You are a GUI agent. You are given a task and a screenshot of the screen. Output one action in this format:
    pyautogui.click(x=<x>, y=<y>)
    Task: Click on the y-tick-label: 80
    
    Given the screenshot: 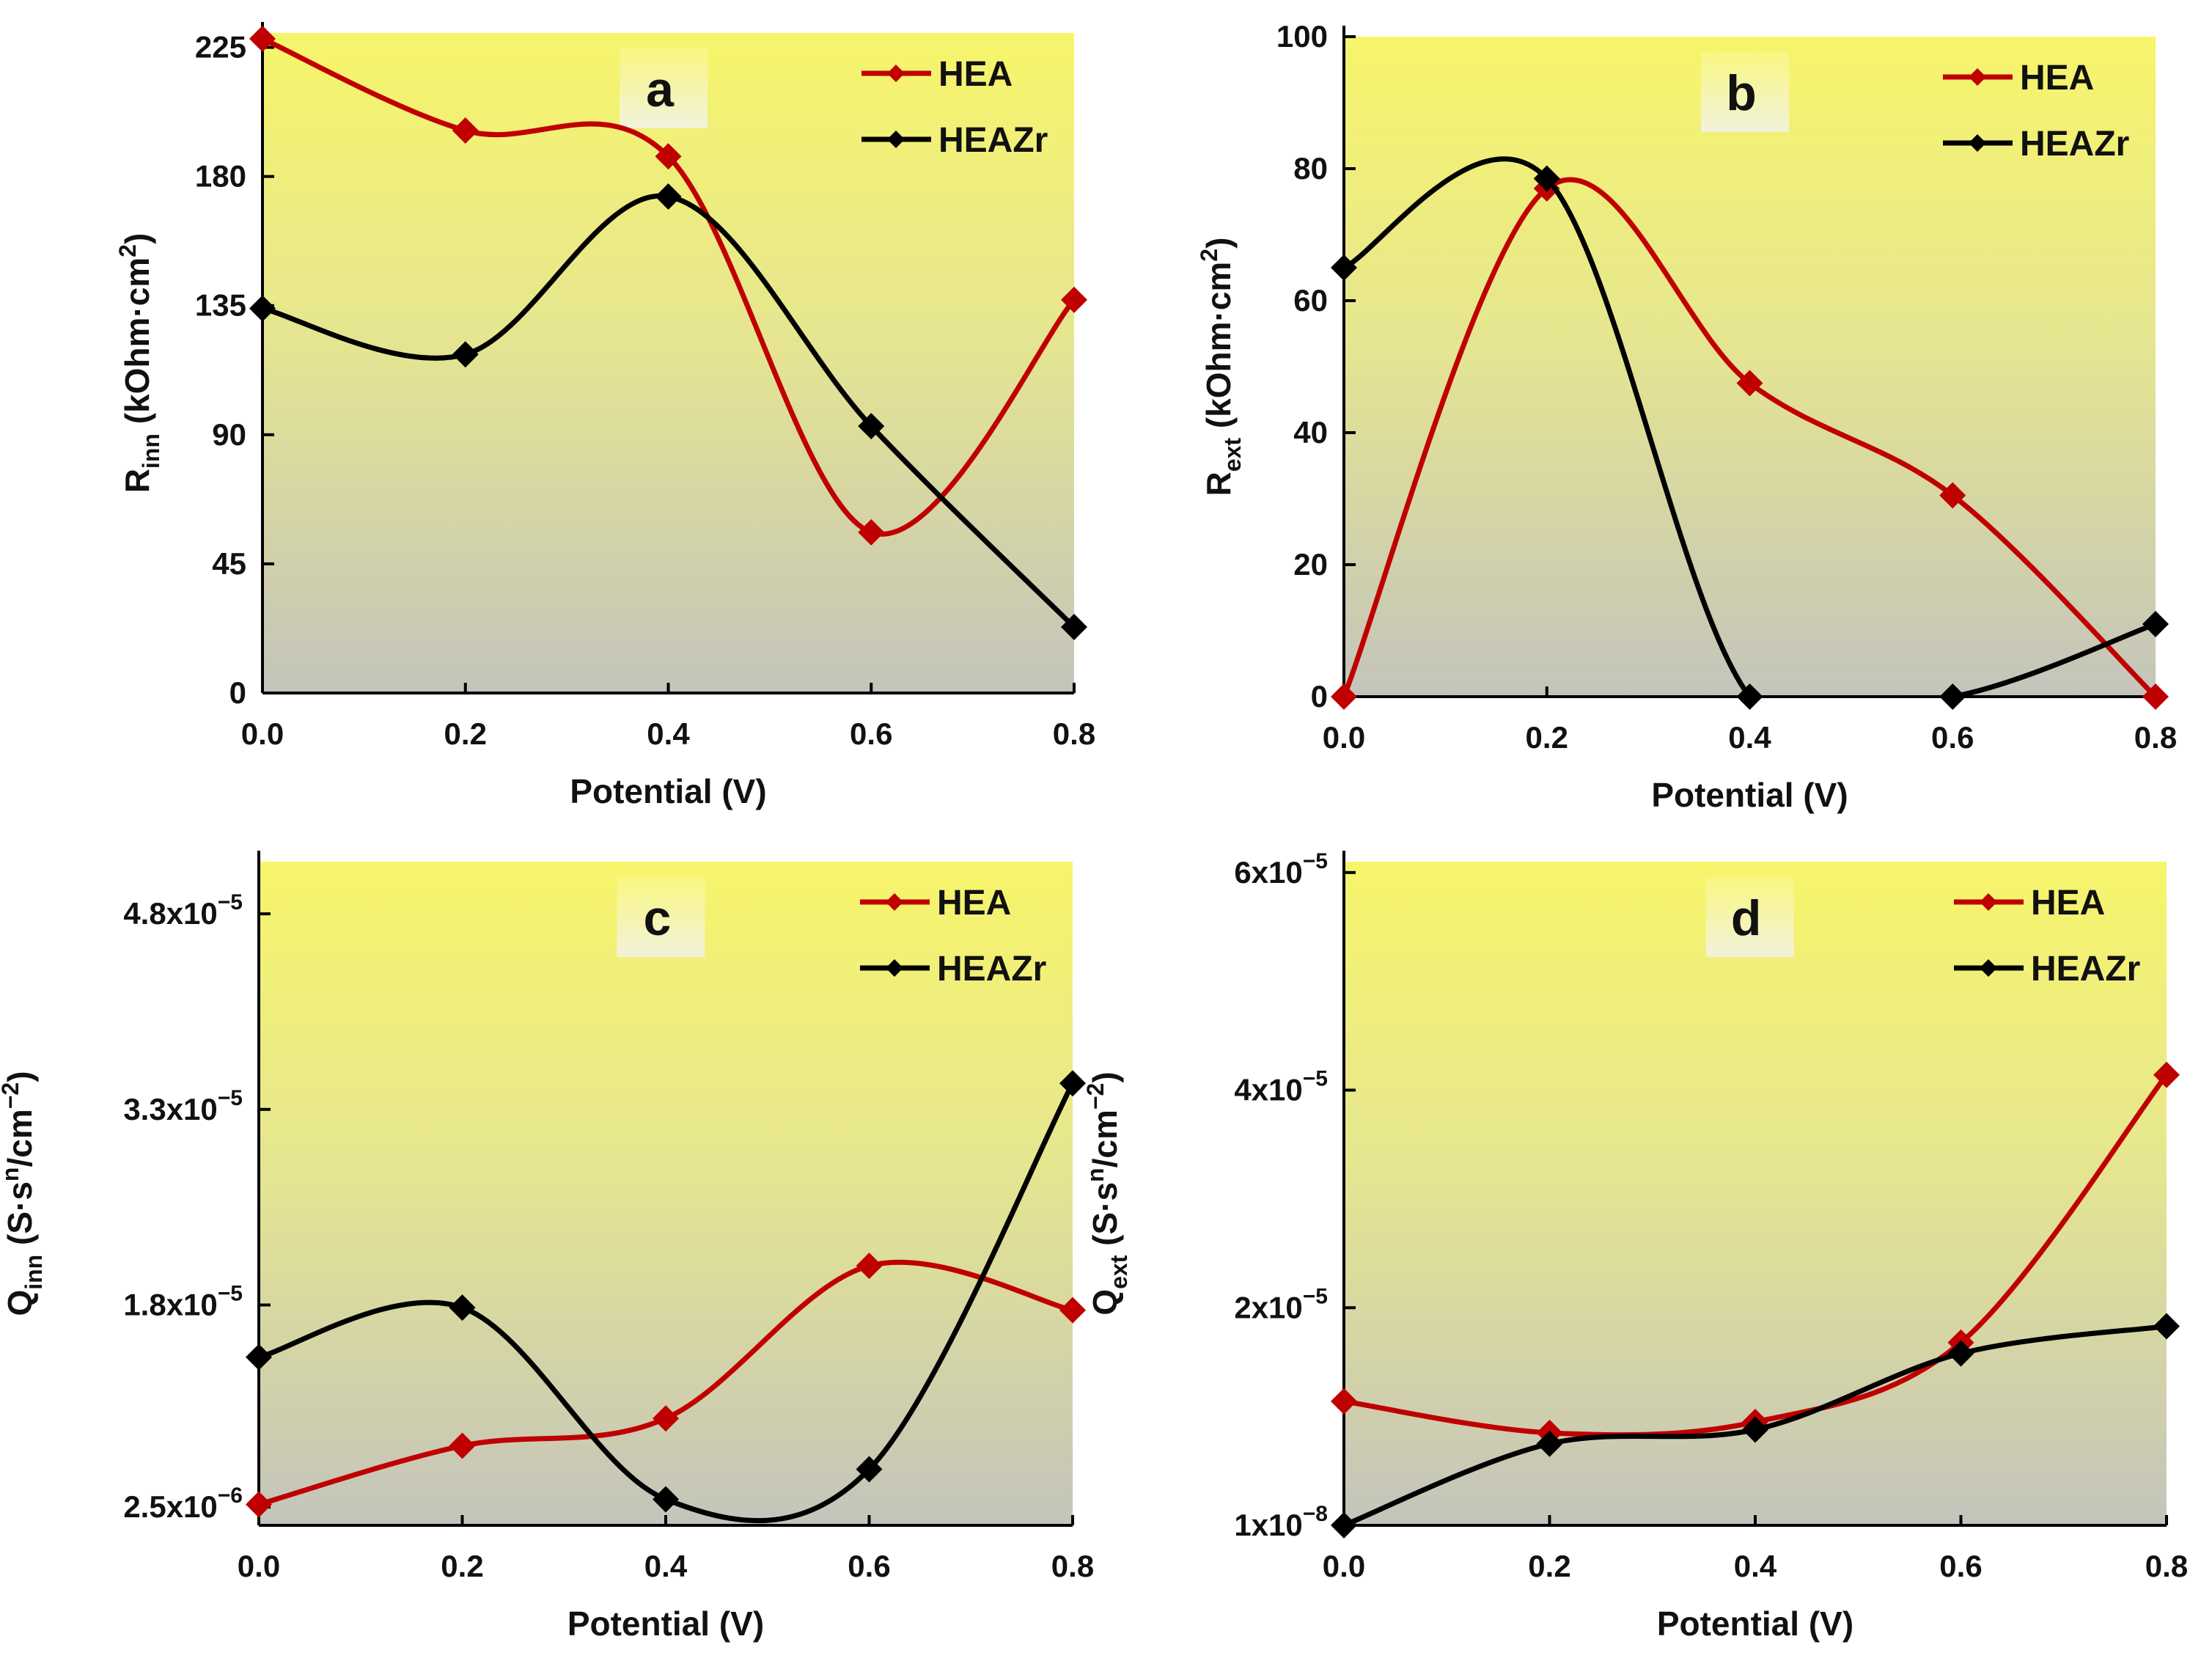 What is the action you would take?
    pyautogui.click(x=1310, y=168)
    